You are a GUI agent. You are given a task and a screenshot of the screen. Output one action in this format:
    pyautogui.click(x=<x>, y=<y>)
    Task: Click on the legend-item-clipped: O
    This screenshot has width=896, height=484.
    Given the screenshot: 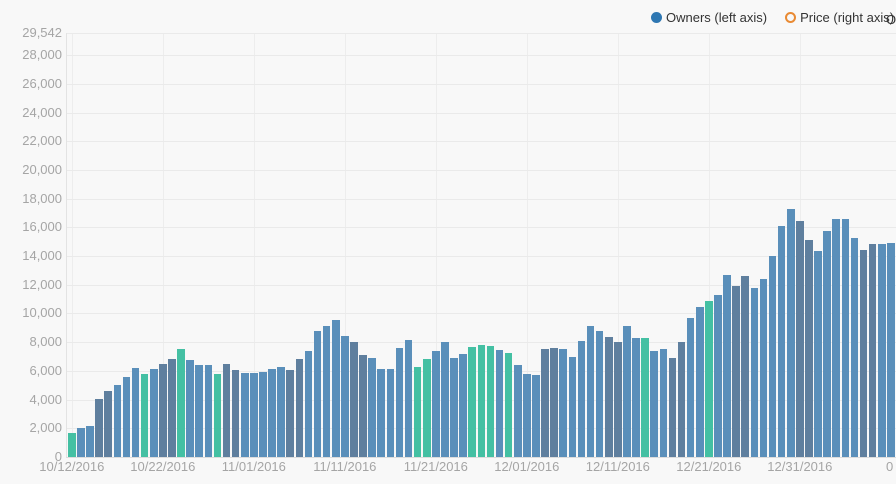 What is the action you would take?
    pyautogui.click(x=891, y=19)
    